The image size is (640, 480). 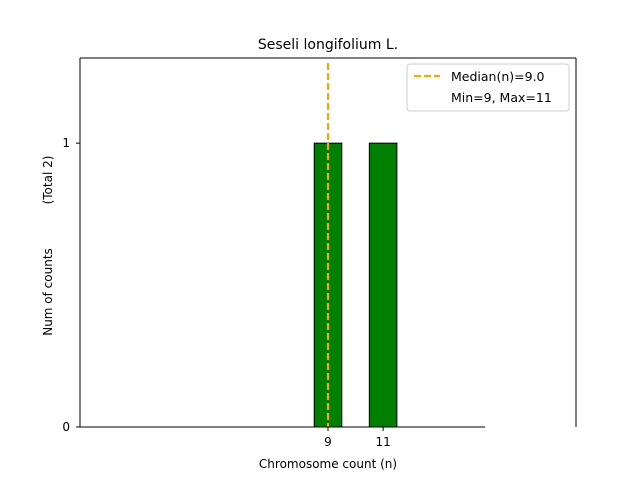 I want to click on bars-layer, so click(x=355, y=285).